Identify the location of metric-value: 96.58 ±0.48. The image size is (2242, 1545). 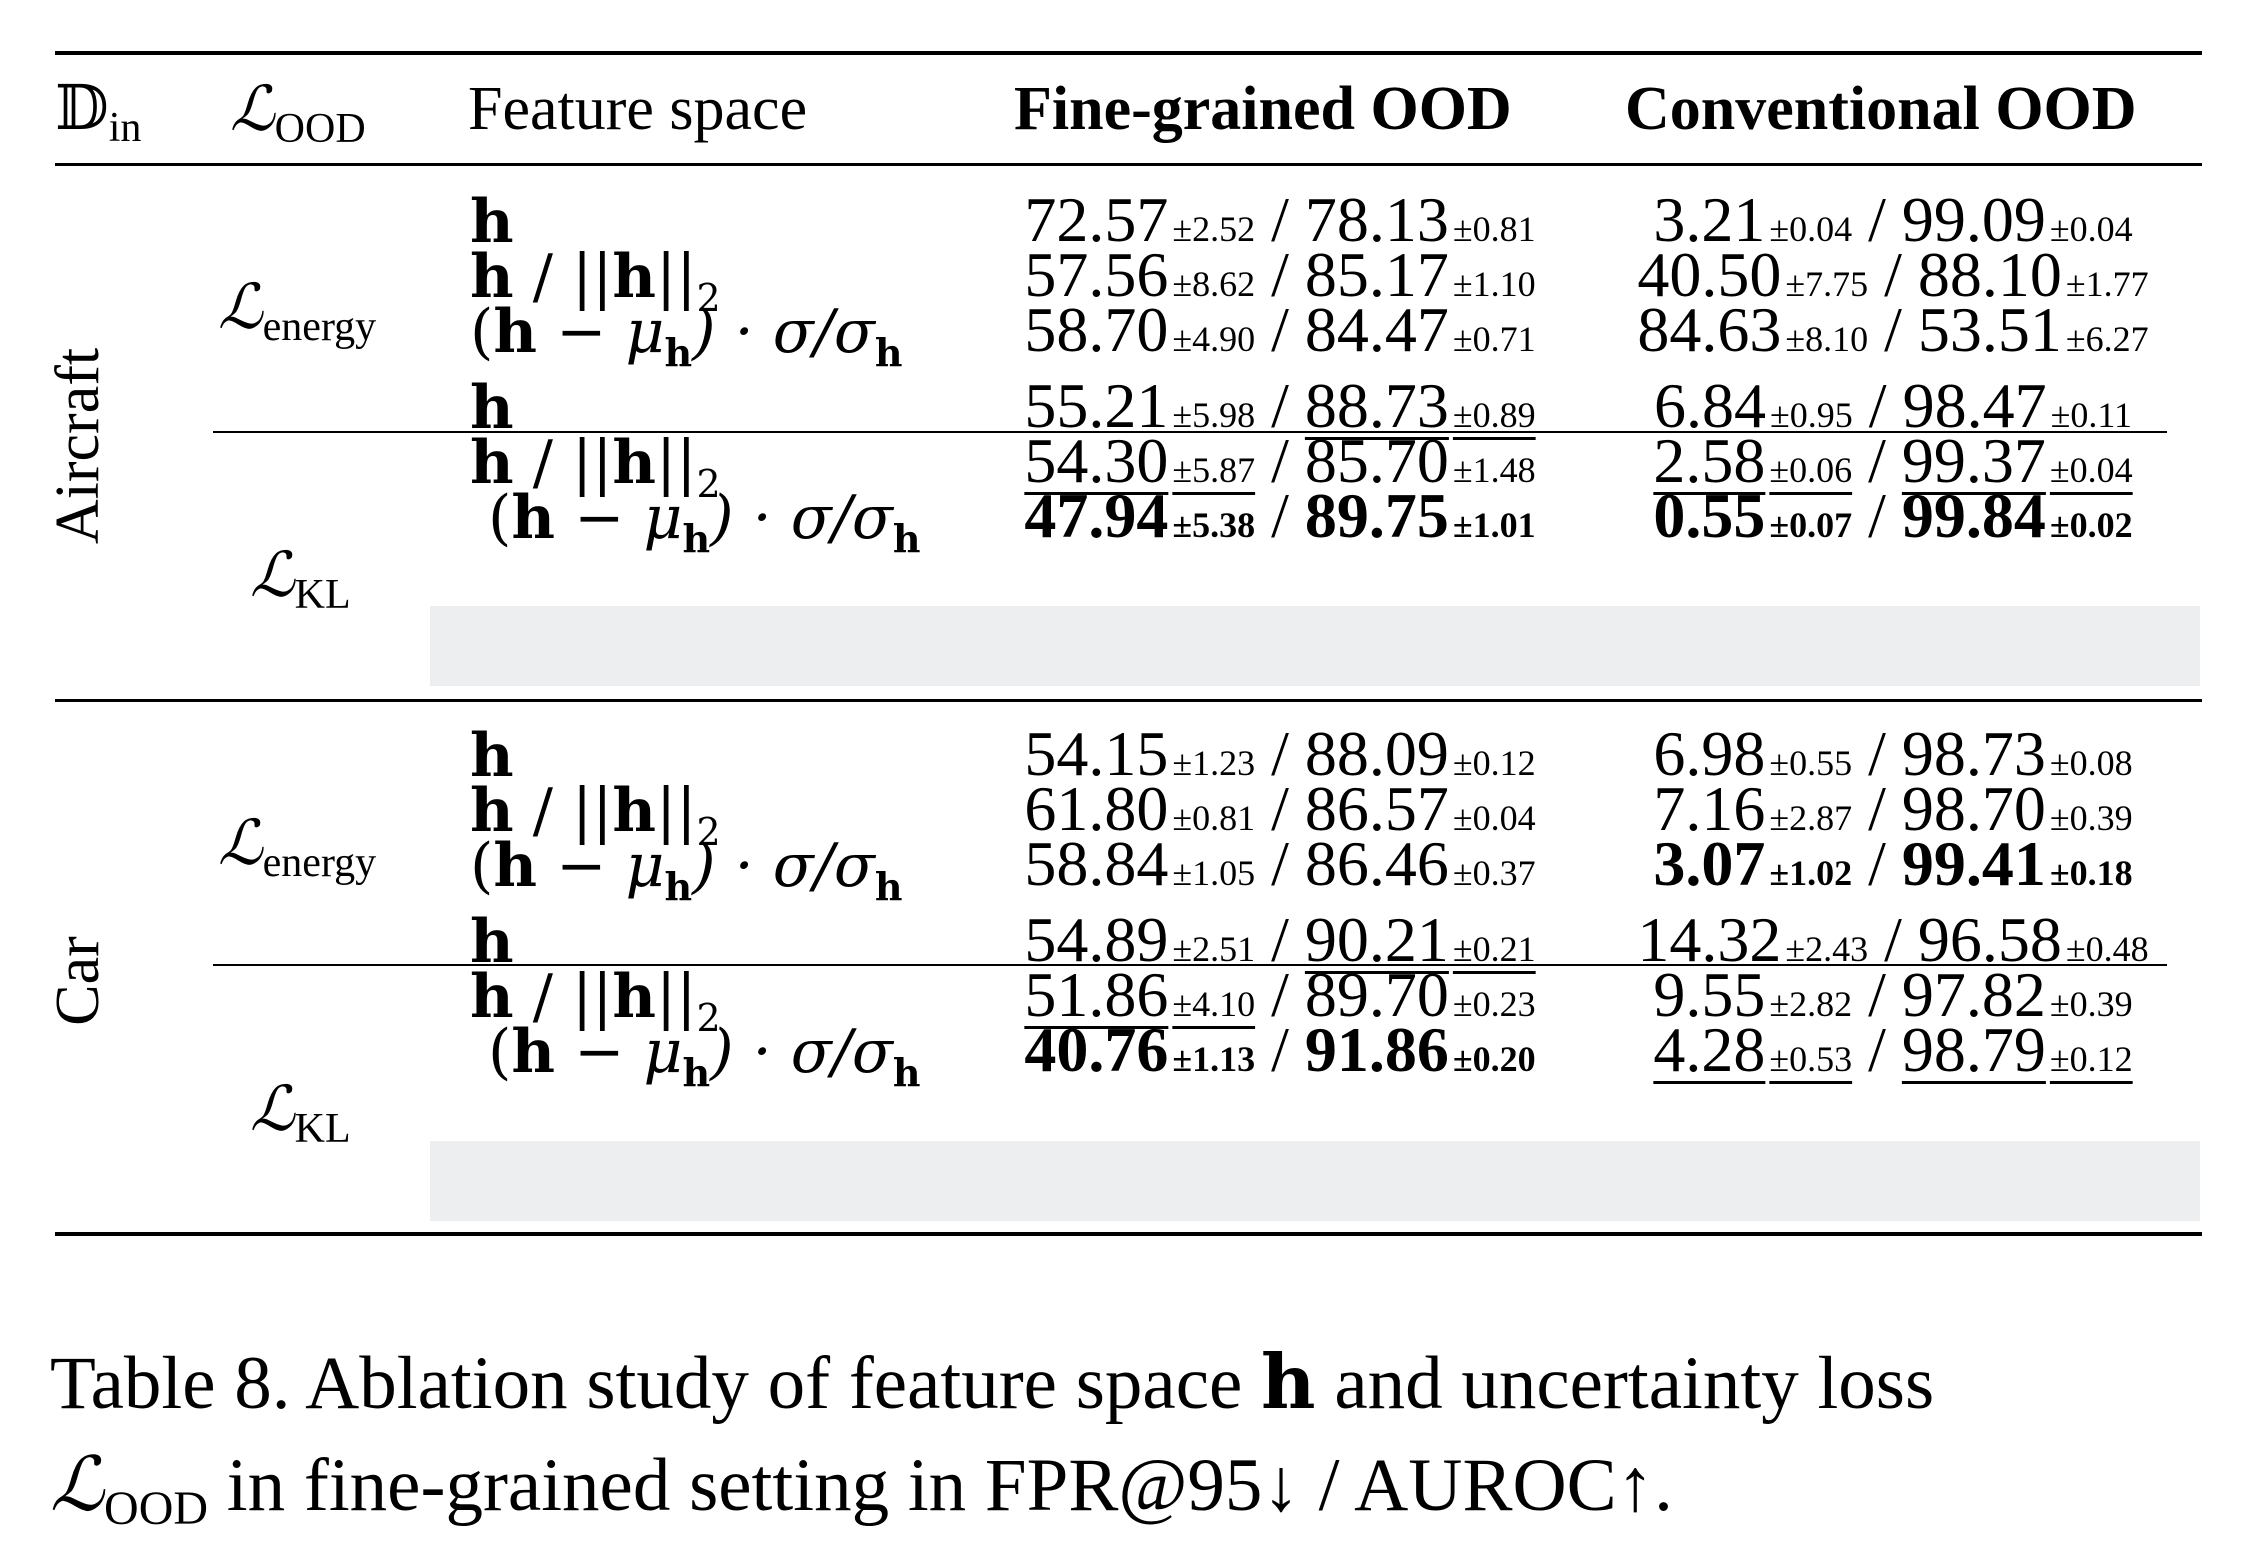
(2033, 939).